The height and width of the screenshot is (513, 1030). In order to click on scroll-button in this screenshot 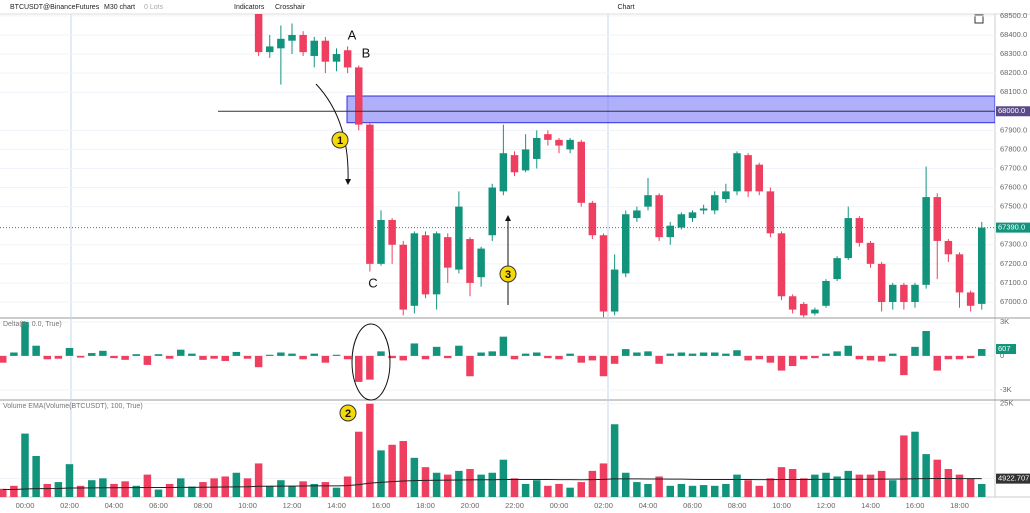, I will do `click(979, 19)`.